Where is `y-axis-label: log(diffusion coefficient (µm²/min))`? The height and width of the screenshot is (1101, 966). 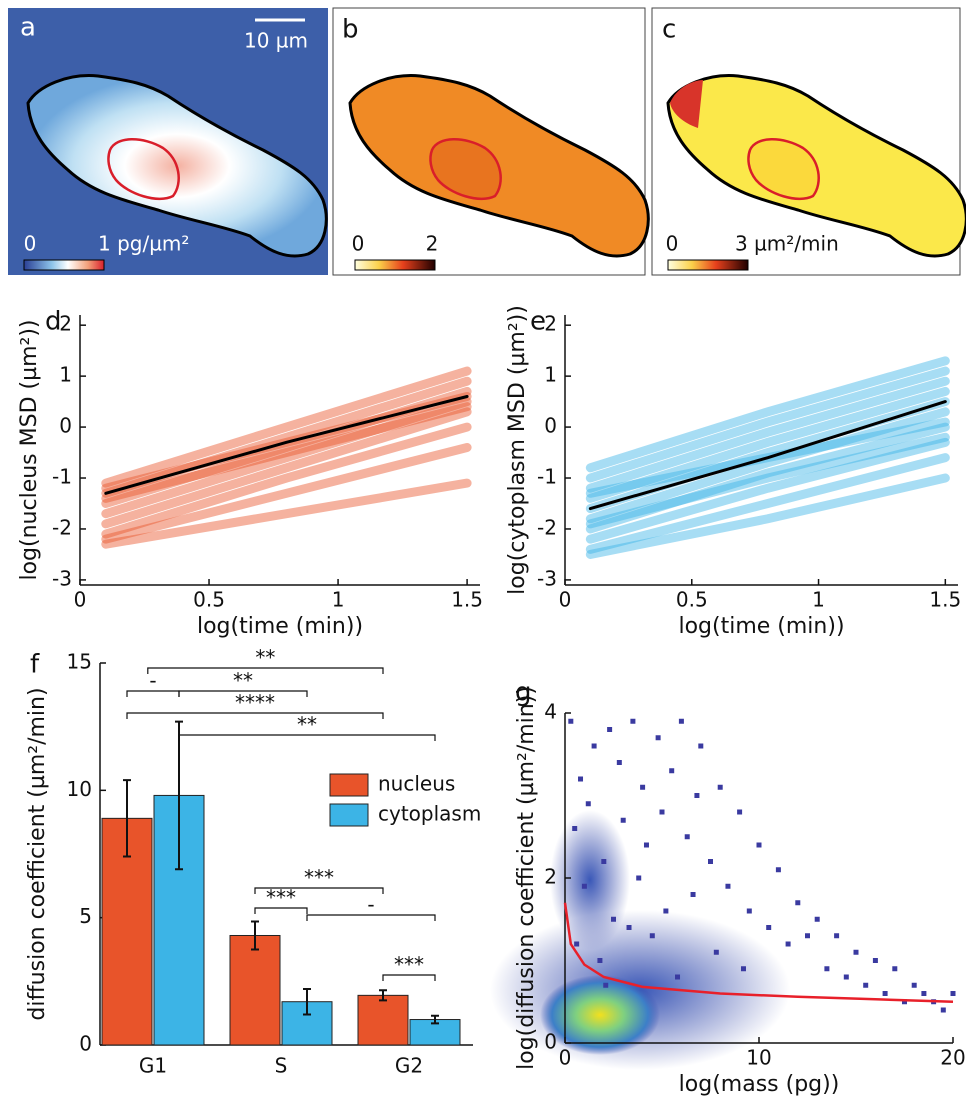
y-axis-label: log(diffusion coefficient (µm²/min)) is located at coordinates (526, 878).